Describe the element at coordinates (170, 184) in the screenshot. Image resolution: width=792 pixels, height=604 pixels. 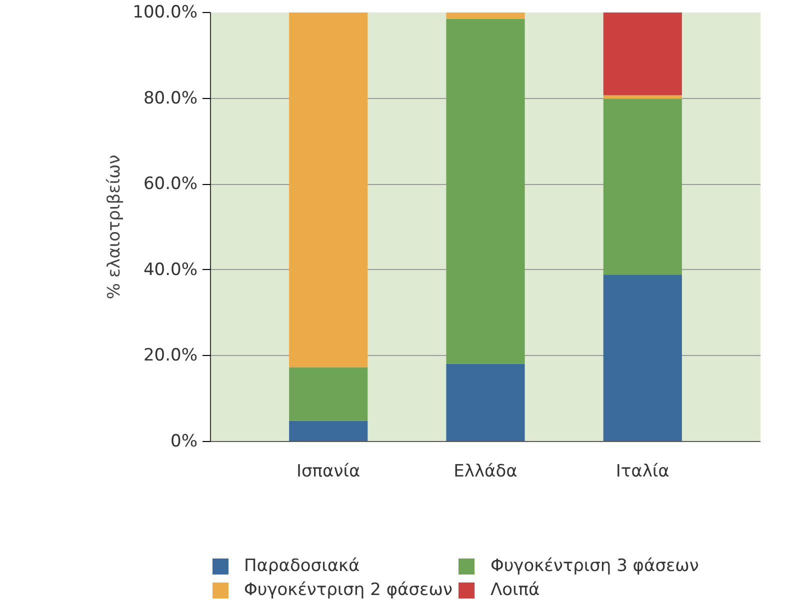
I see `y-tick-label: 60.0%` at that location.